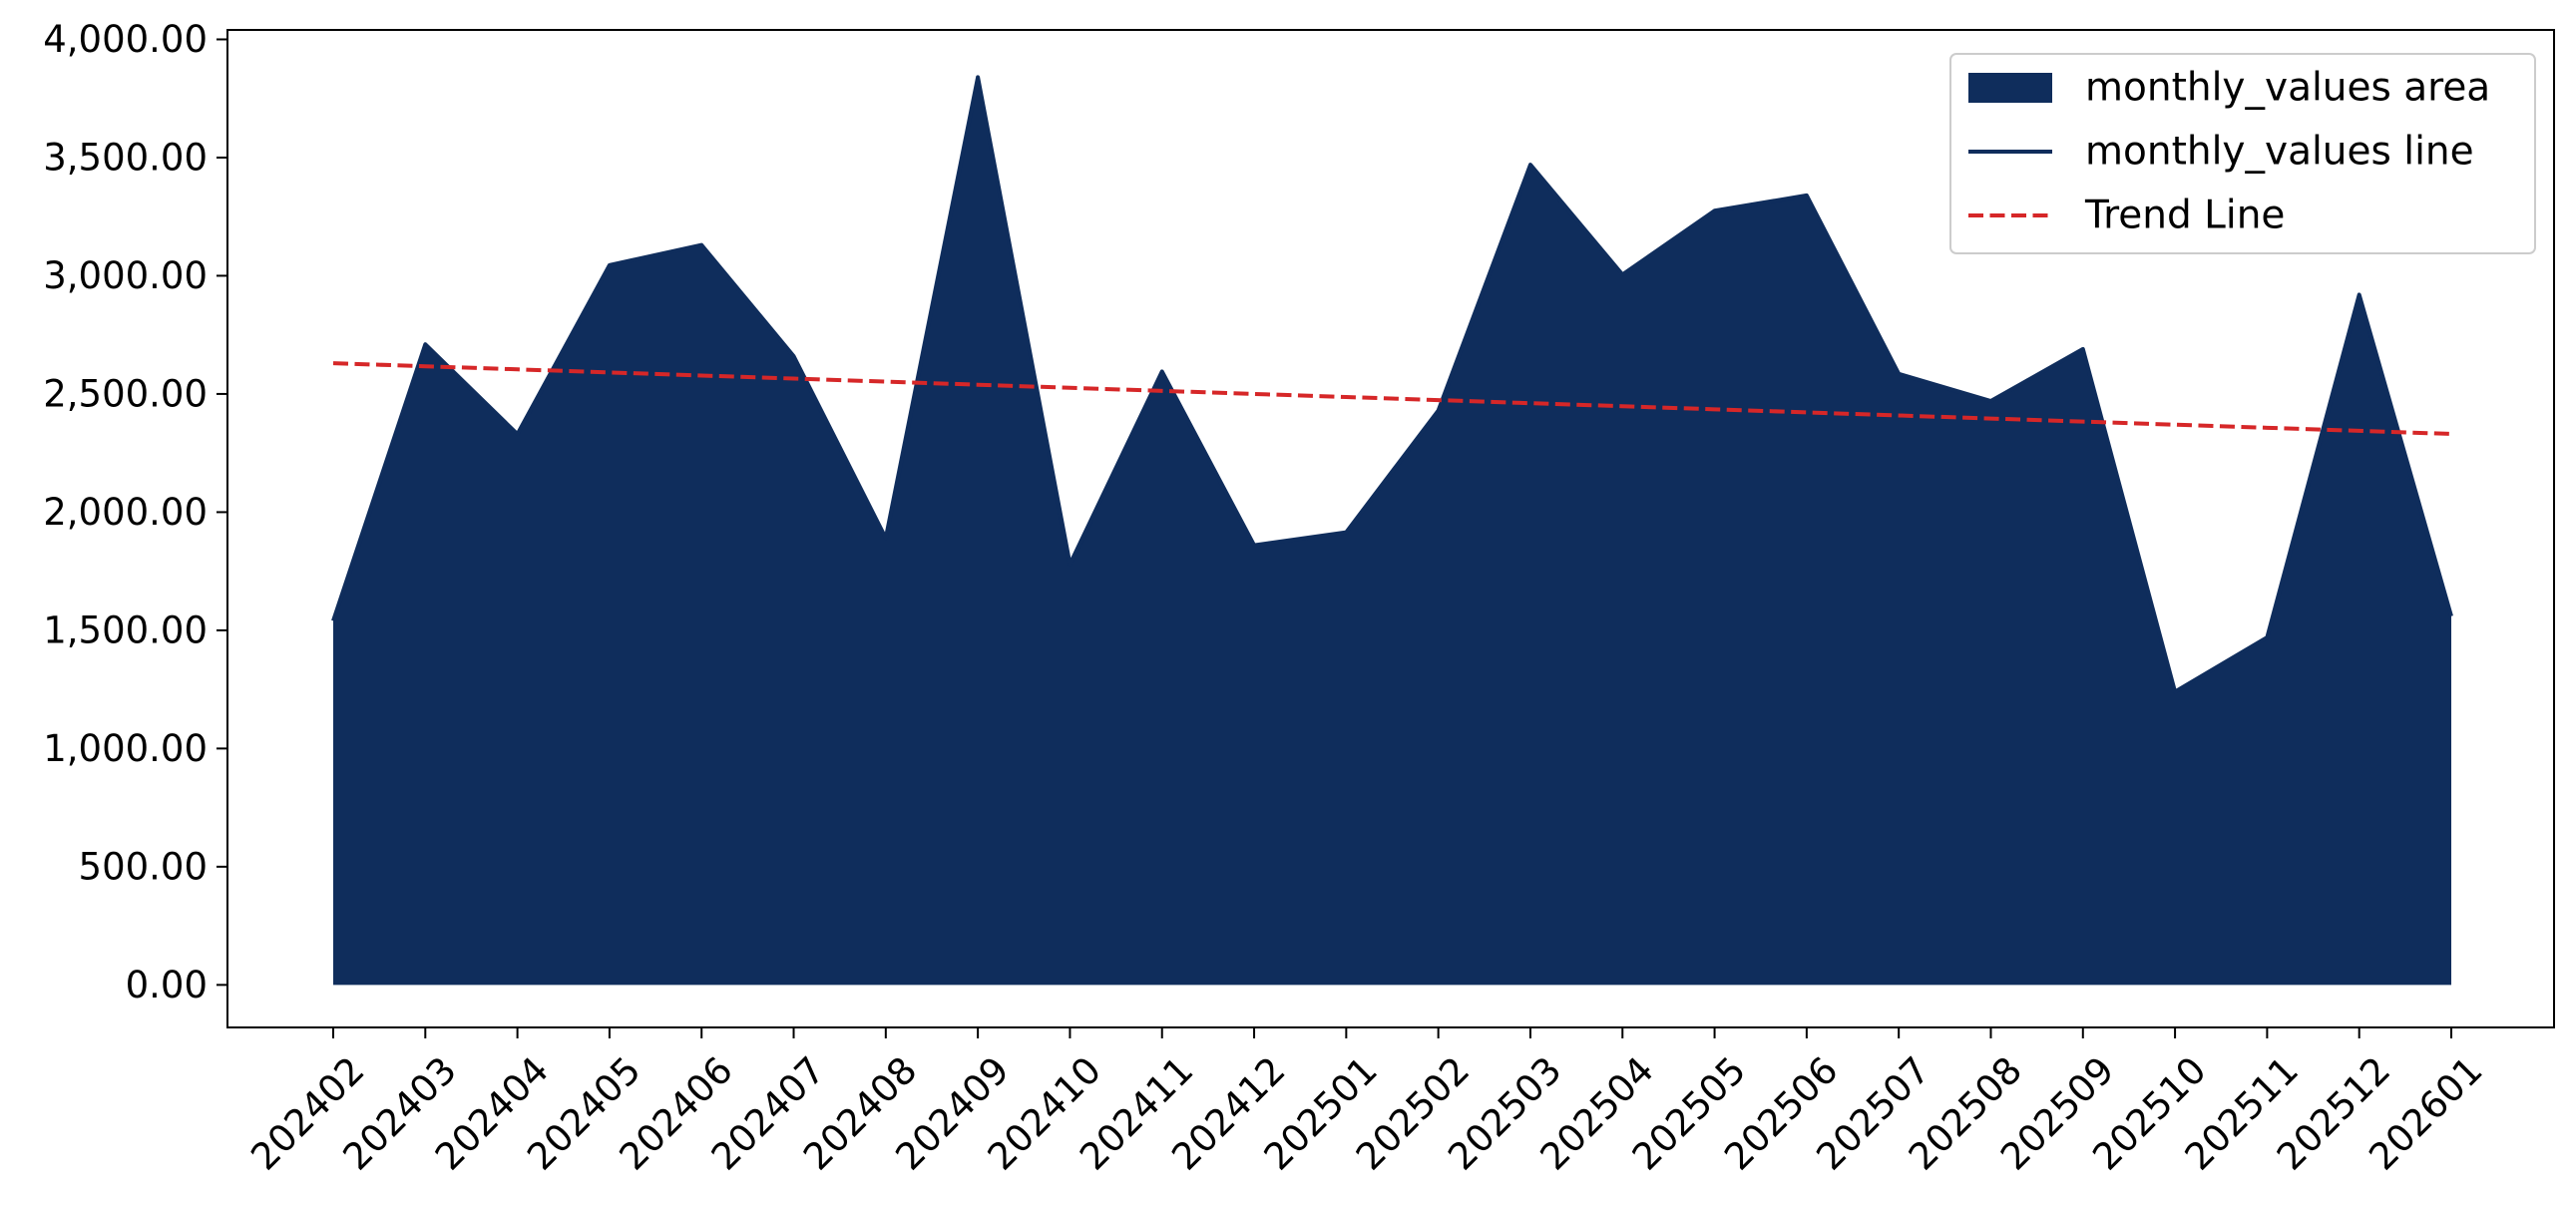 This screenshot has height=1206, width=2576. Describe the element at coordinates (125, 39) in the screenshot. I see `y-tick-label: 4,000.00` at that location.